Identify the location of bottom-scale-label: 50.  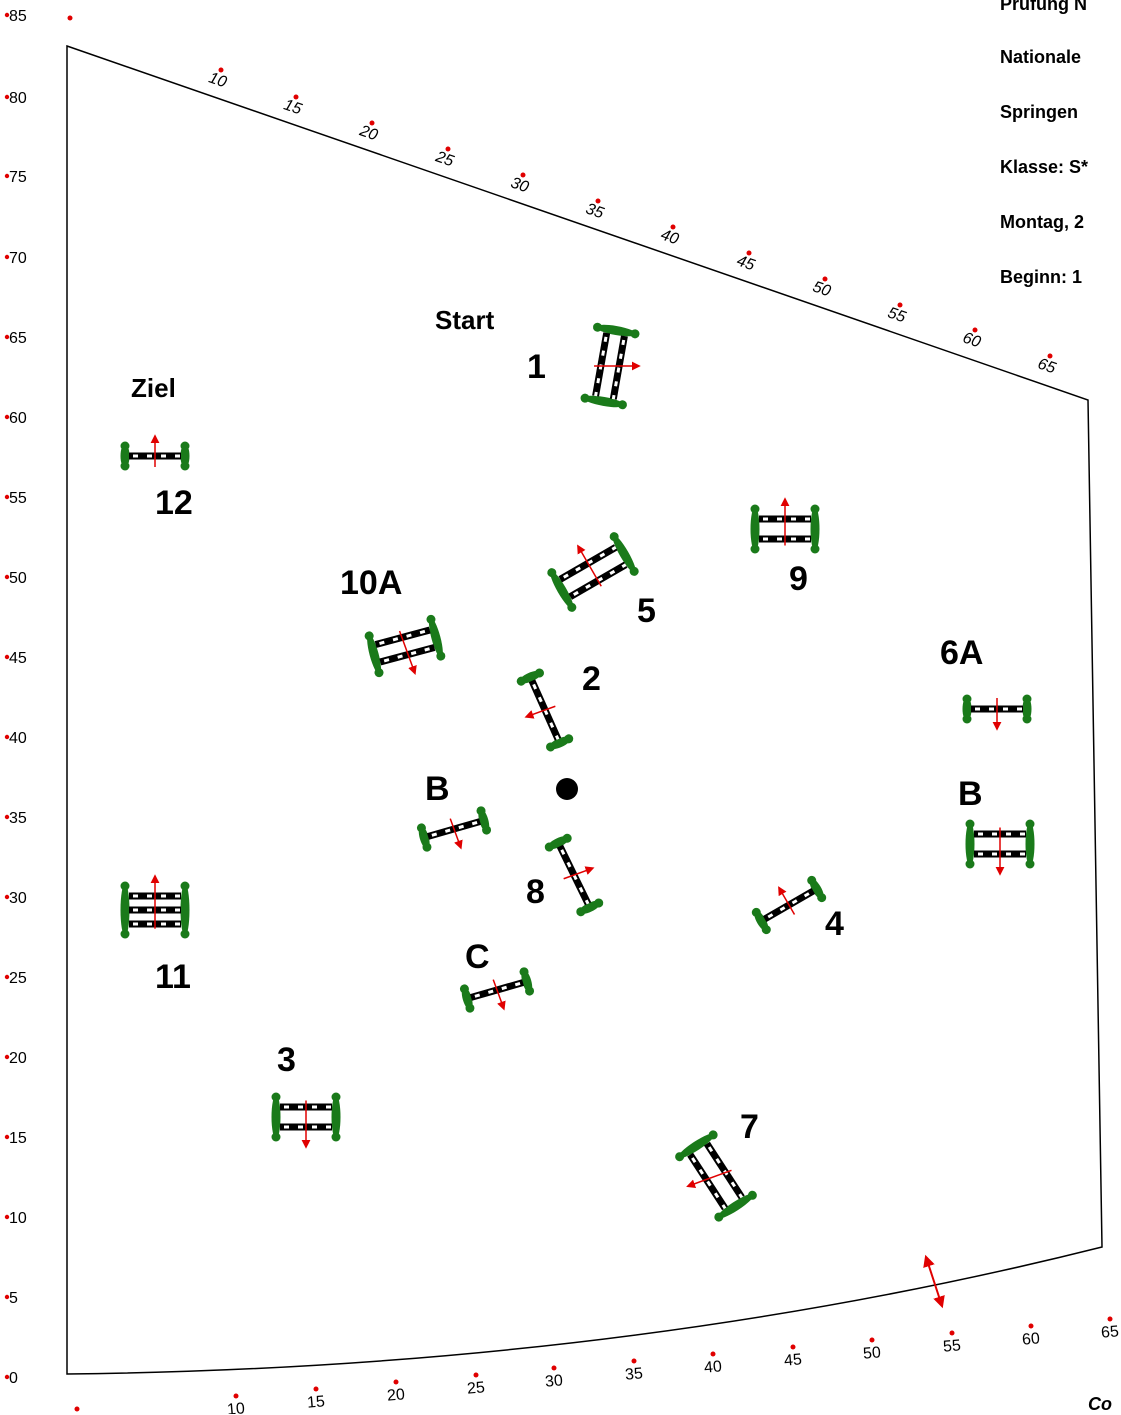
(871, 1353).